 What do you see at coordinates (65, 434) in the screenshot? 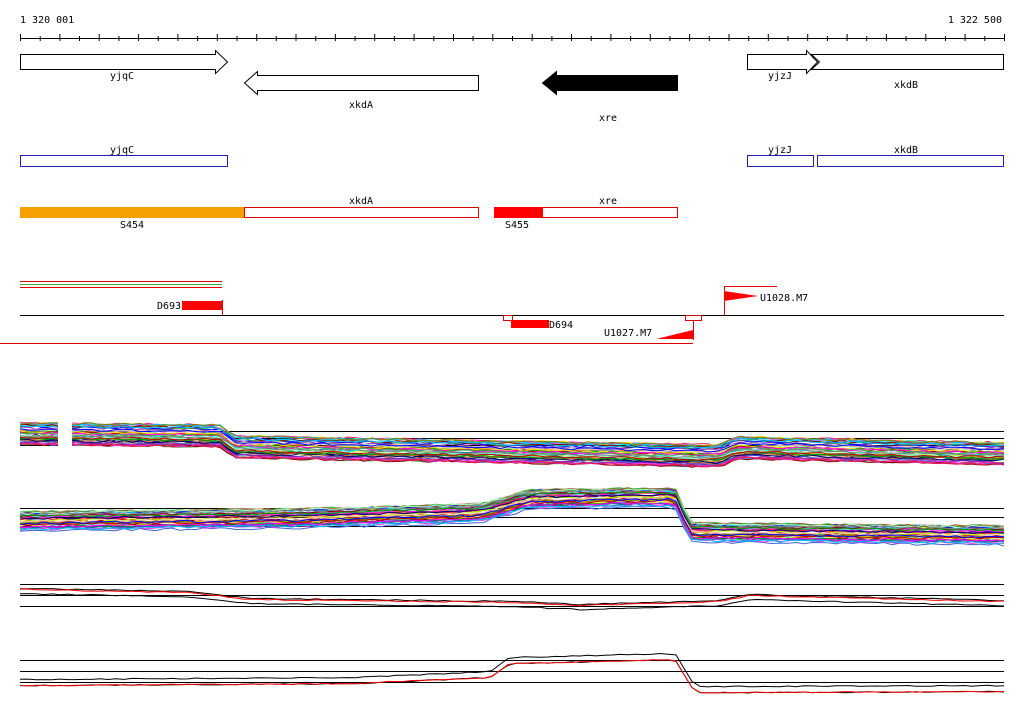
I see `expression-panel-1-gap` at bounding box center [65, 434].